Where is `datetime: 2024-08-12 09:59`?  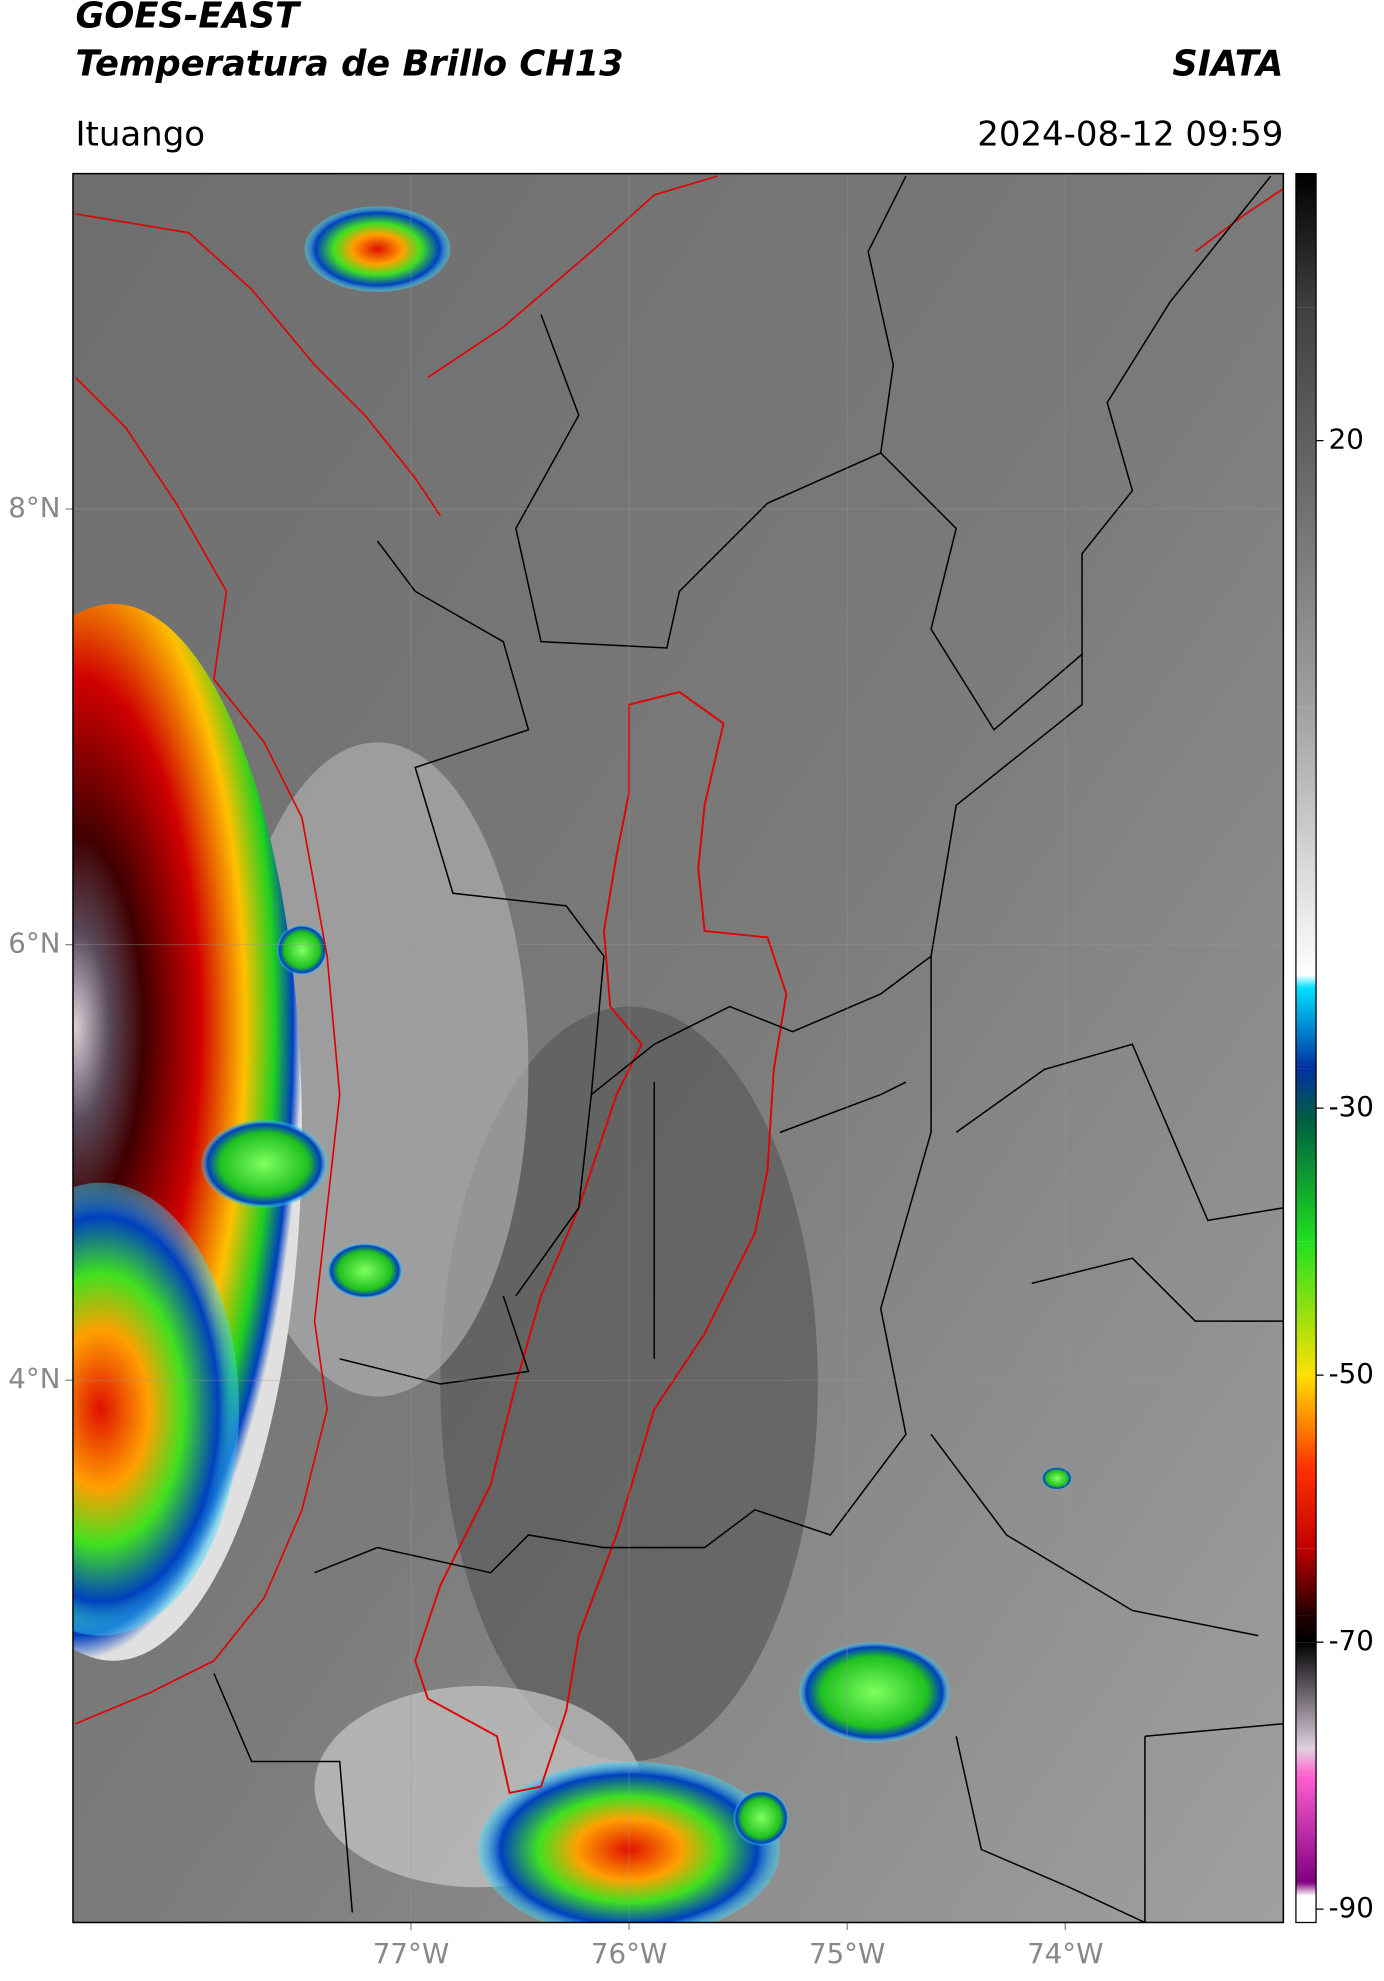 datetime: 2024-08-12 09:59 is located at coordinates (1130, 134).